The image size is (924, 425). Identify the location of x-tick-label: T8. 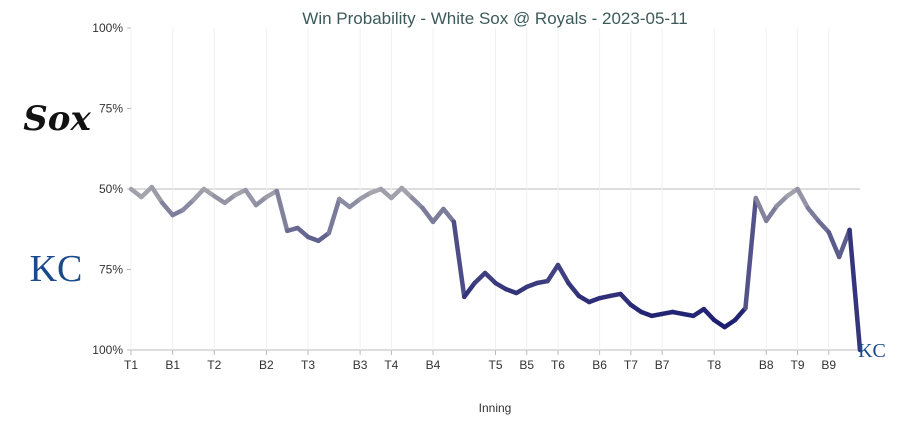
(714, 365).